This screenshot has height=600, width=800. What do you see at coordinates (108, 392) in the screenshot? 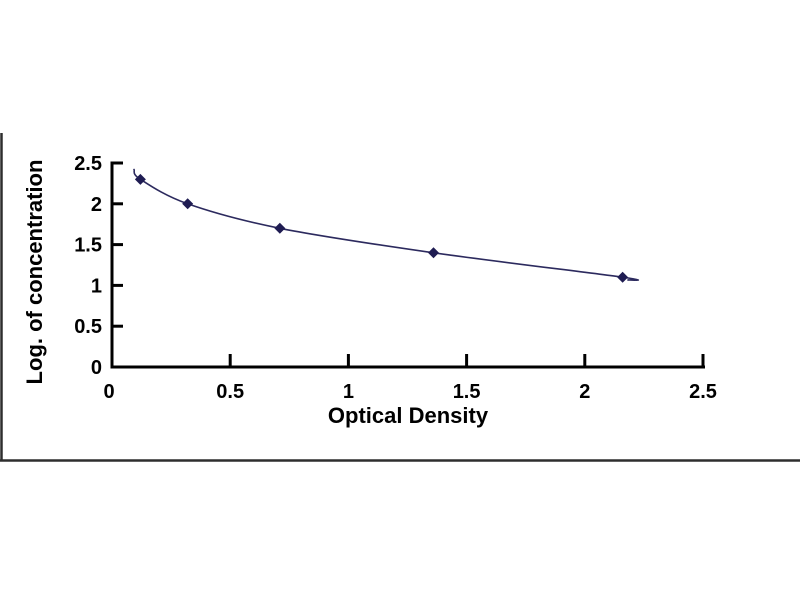
I see `x-tick-label: 0` at bounding box center [108, 392].